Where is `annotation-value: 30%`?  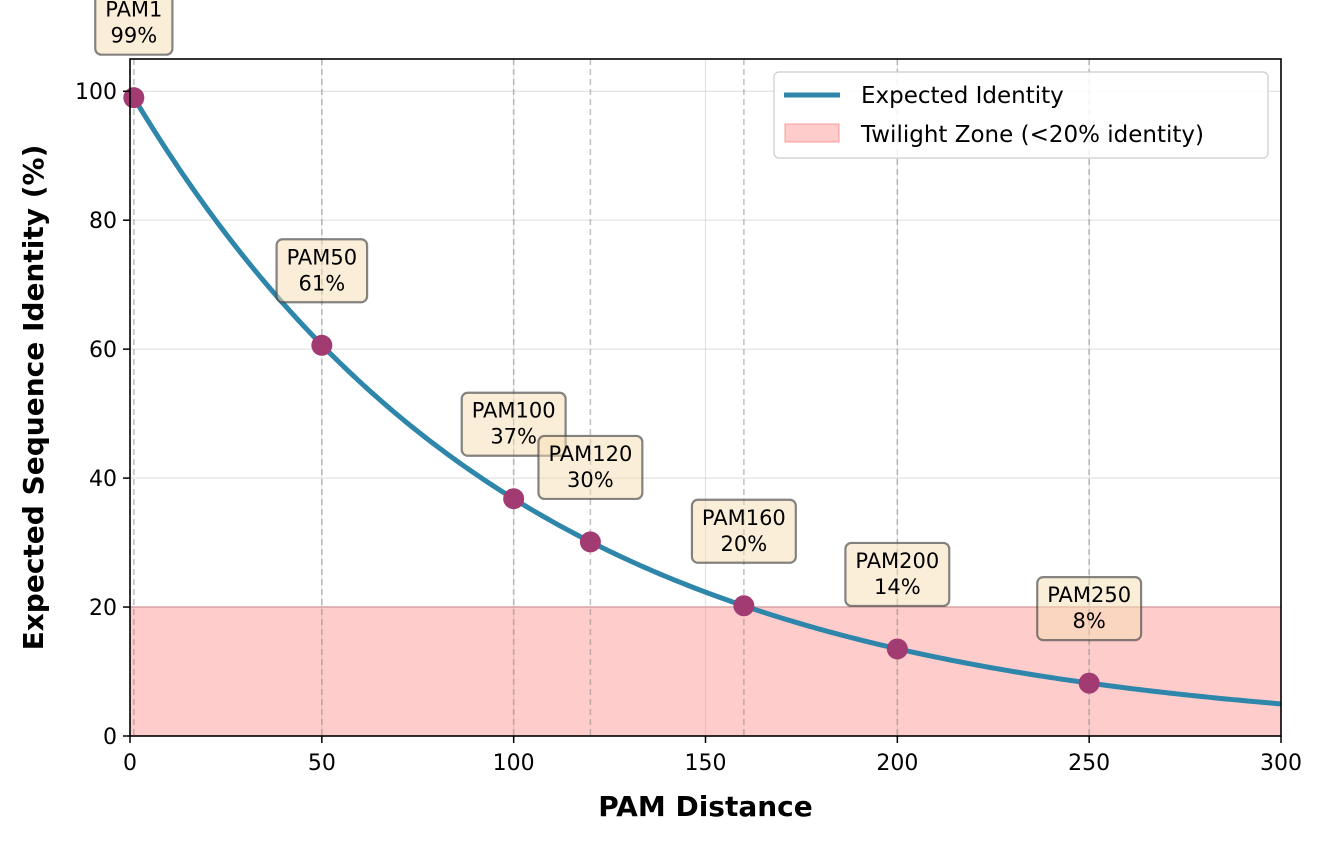
annotation-value: 30% is located at coordinates (590, 480).